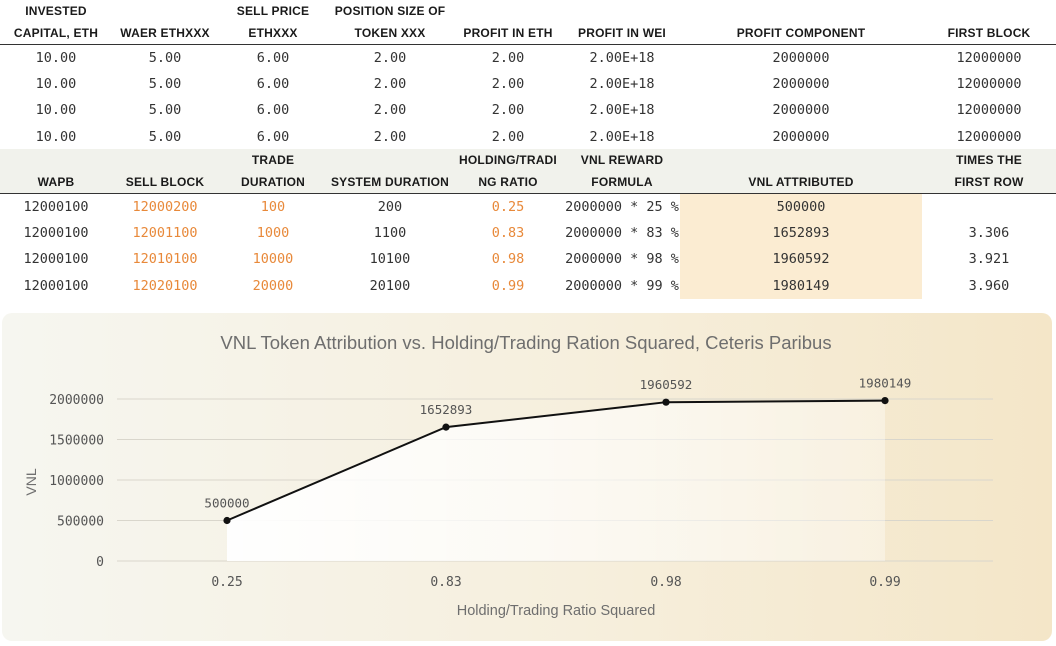  What do you see at coordinates (31, 481) in the screenshot?
I see `y-axis-label: VNL` at bounding box center [31, 481].